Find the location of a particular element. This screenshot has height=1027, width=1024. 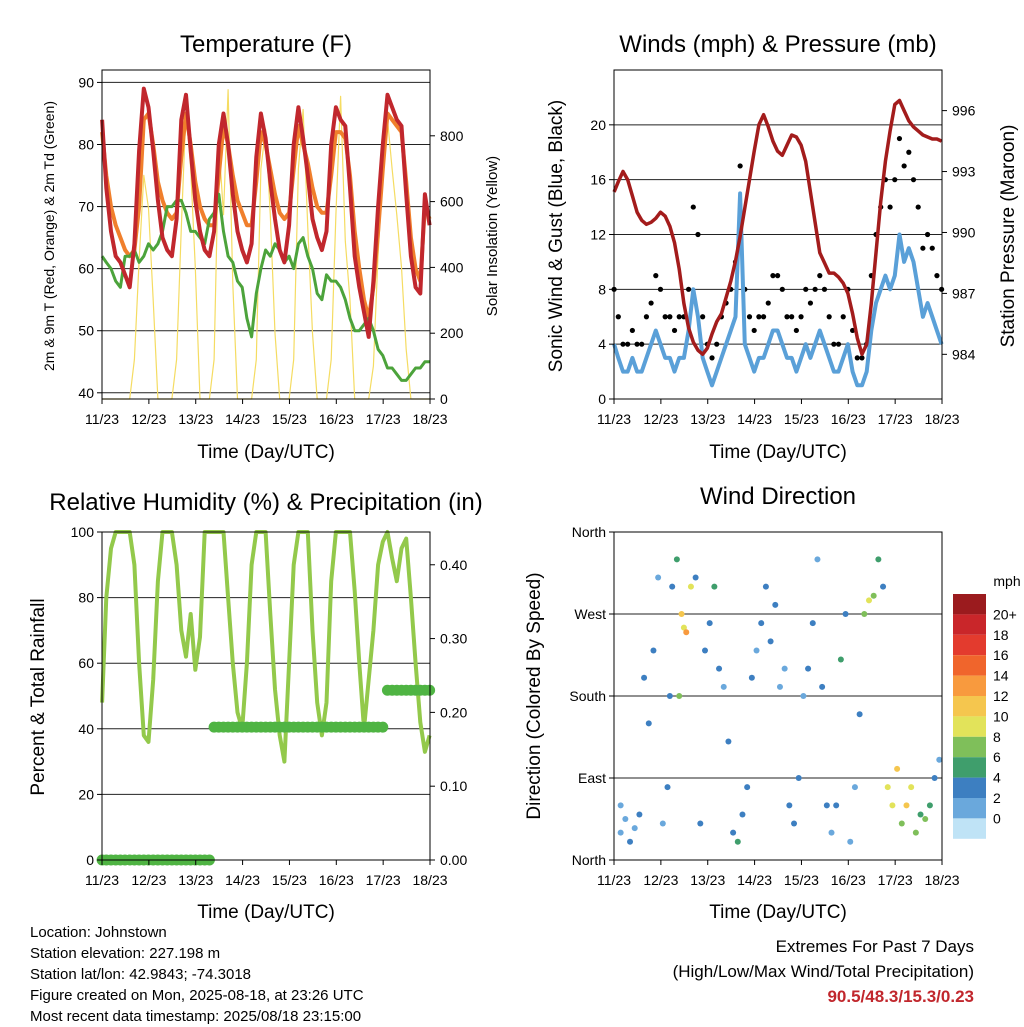

winds-y-tick-label: 0 is located at coordinates (602, 399).